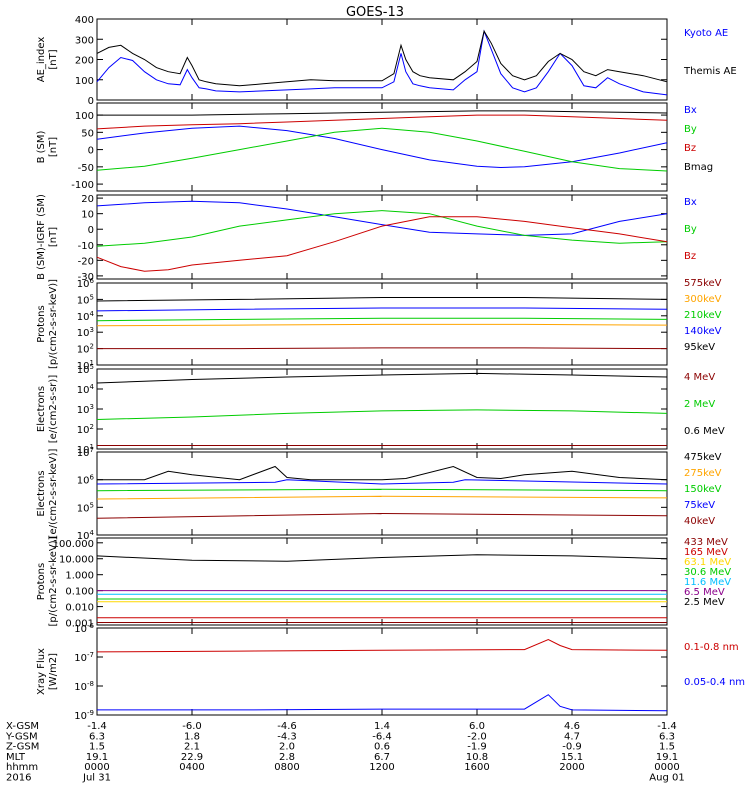  I want to click on y-tick-label: 10⁻⁶, so click(84, 628).